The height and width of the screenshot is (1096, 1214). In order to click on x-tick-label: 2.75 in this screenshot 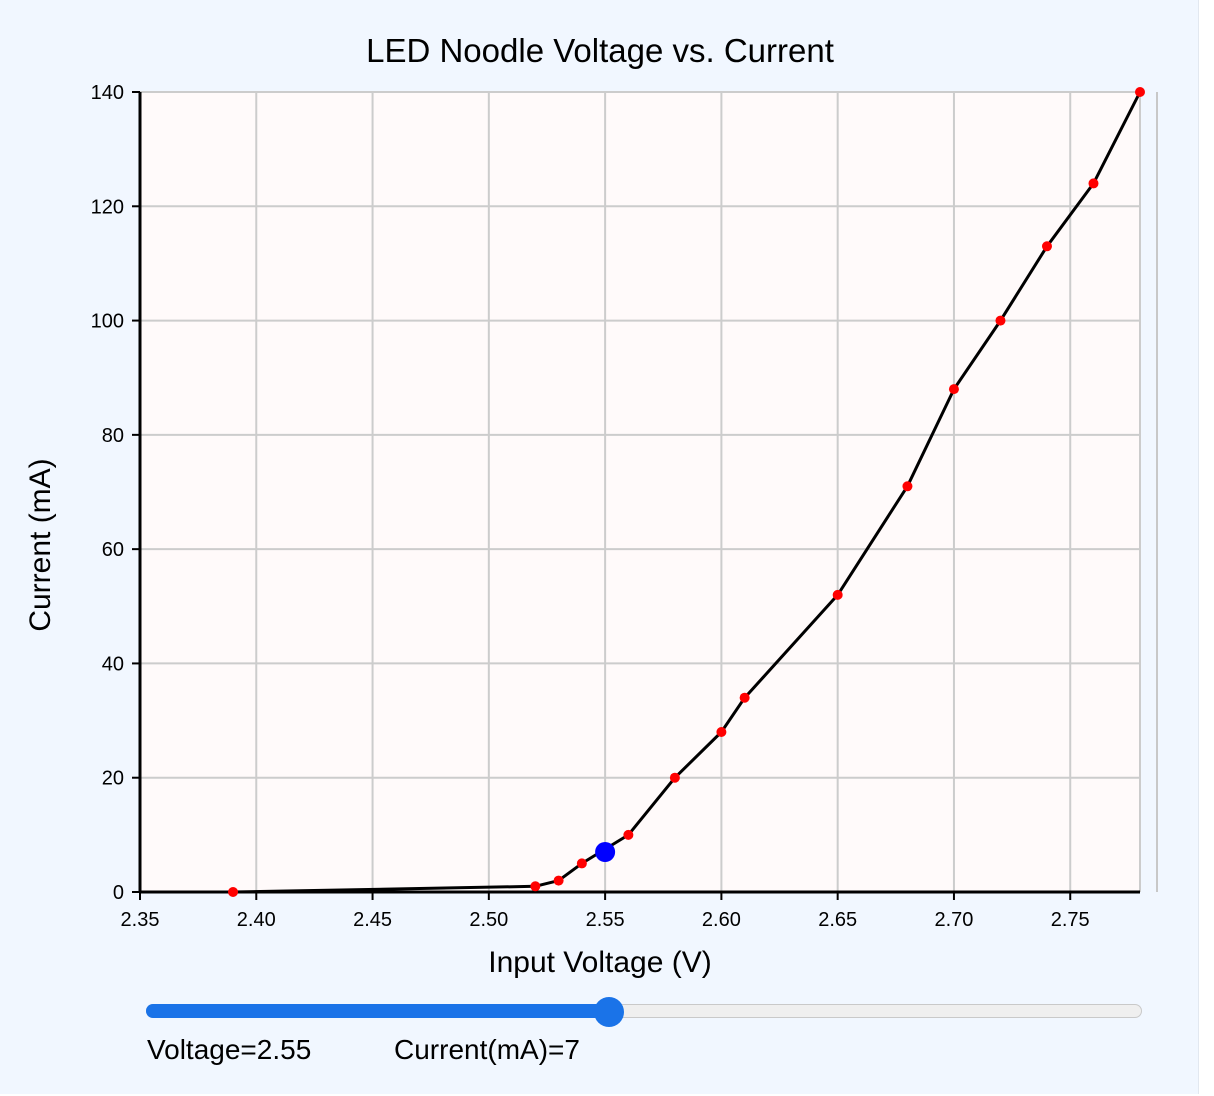, I will do `click(1070, 920)`.